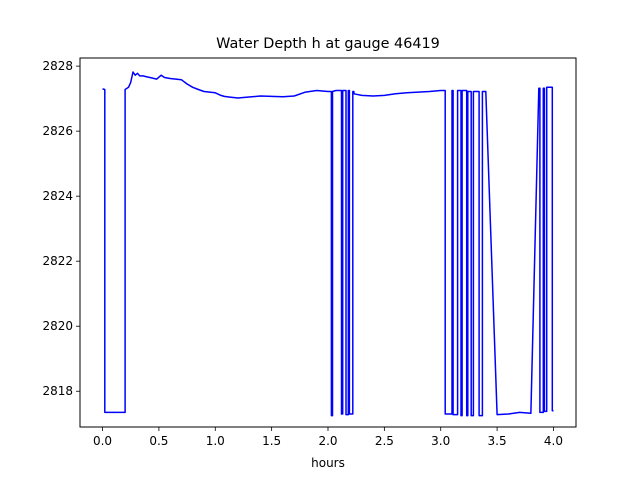  I want to click on x-tick-label: 4.0, so click(553, 441).